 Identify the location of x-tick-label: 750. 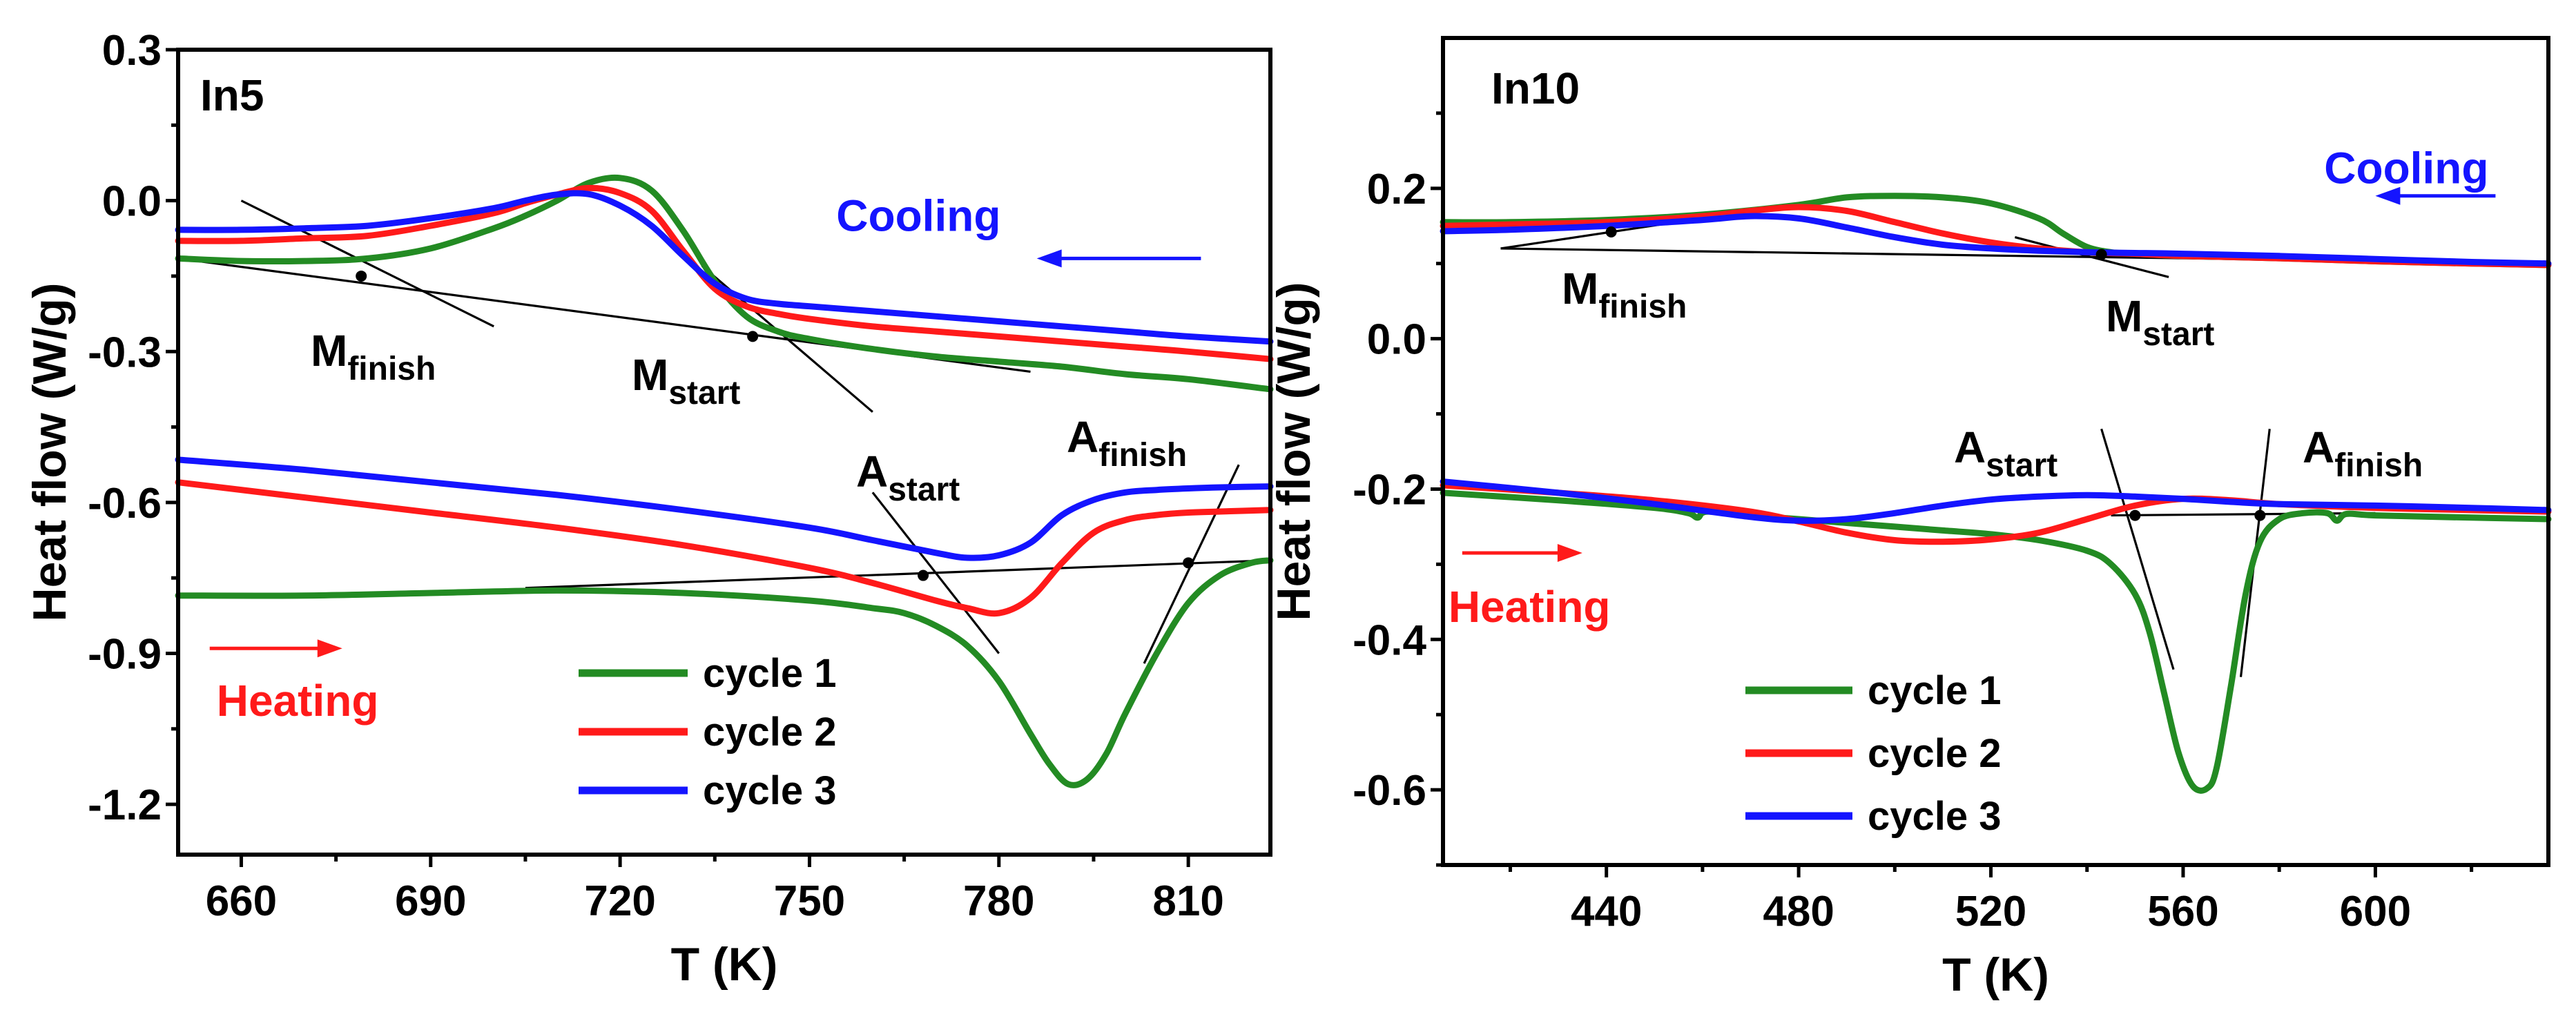
(809, 901).